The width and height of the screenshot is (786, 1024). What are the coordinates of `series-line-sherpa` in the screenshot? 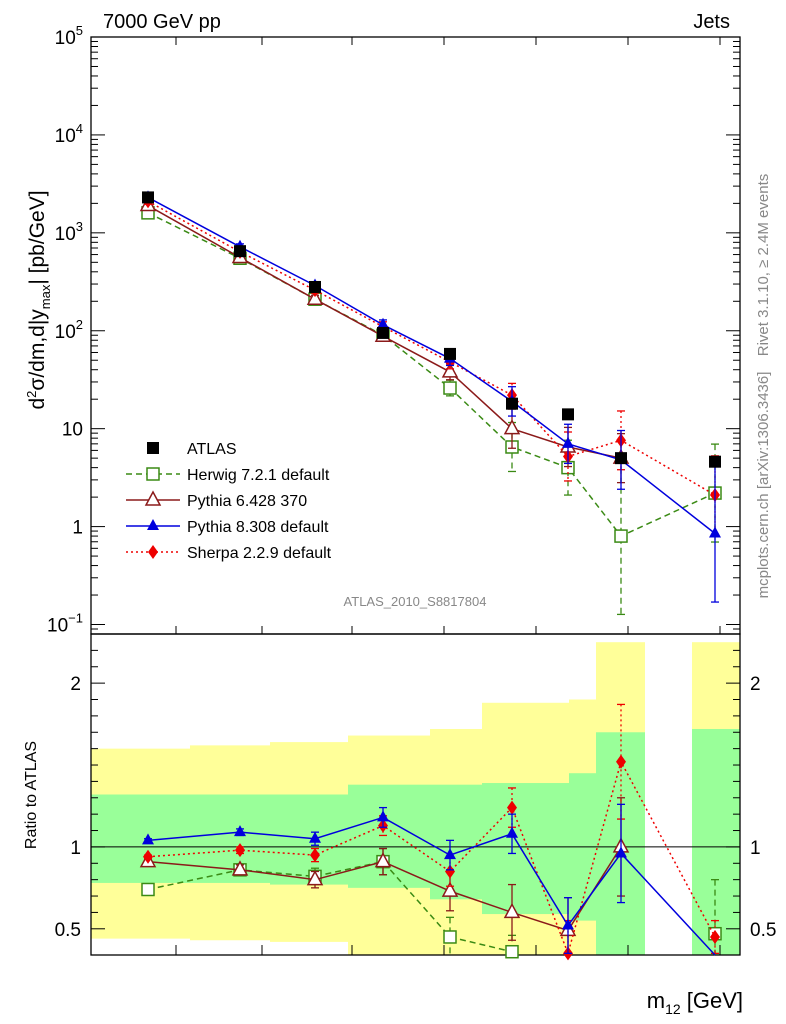 It's located at (431, 857).